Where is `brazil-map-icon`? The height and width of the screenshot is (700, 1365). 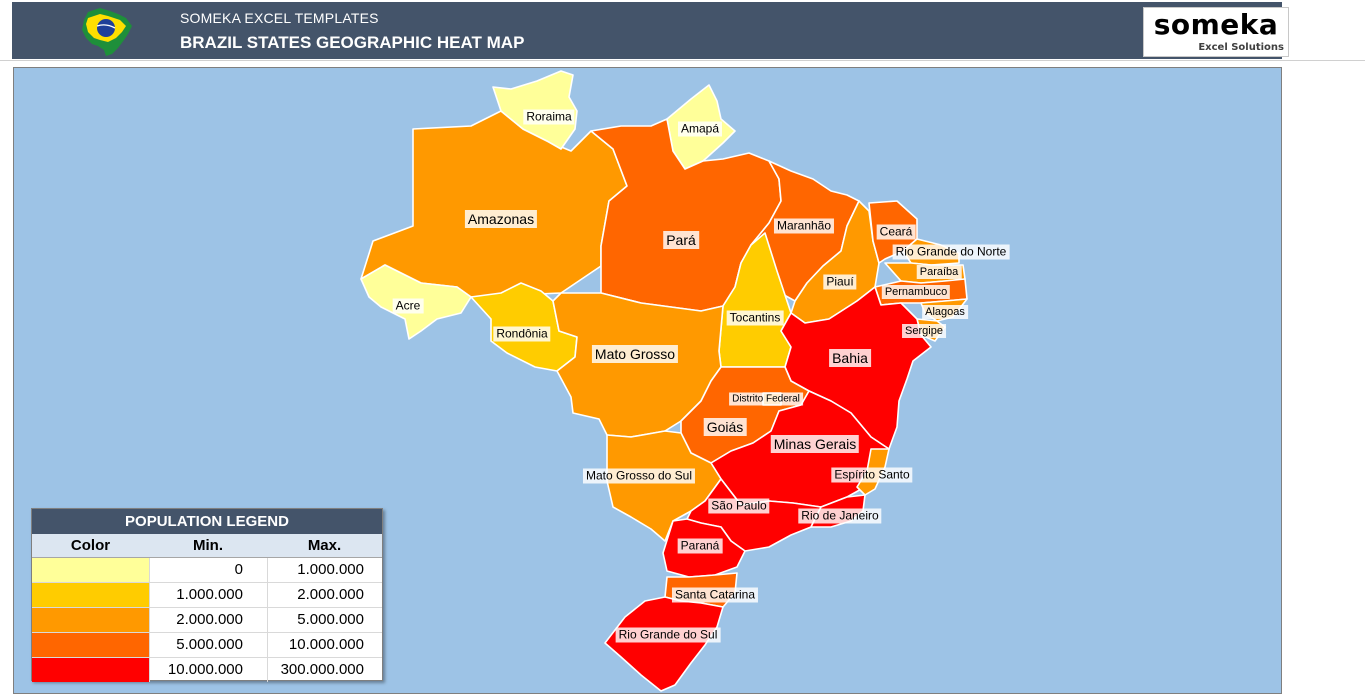
brazil-map-icon is located at coordinates (107, 32).